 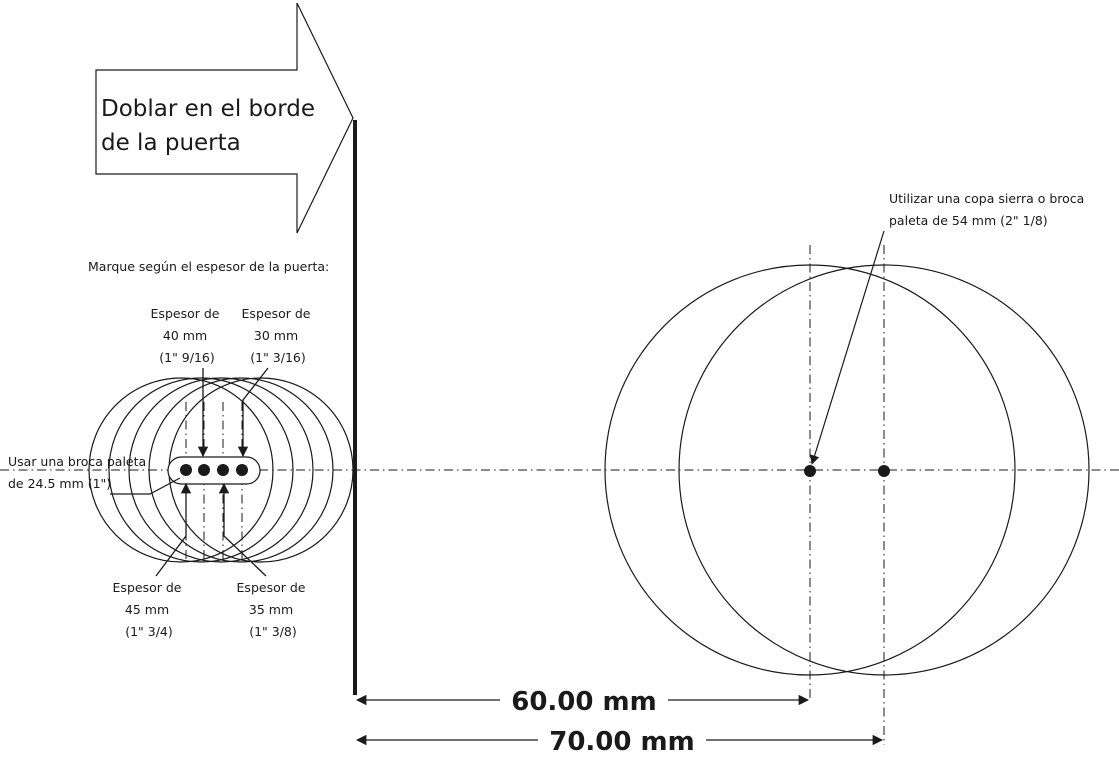 I want to click on large-bit-note-line2: paleta de 54 mm (2" 1/8), so click(x=968, y=220).